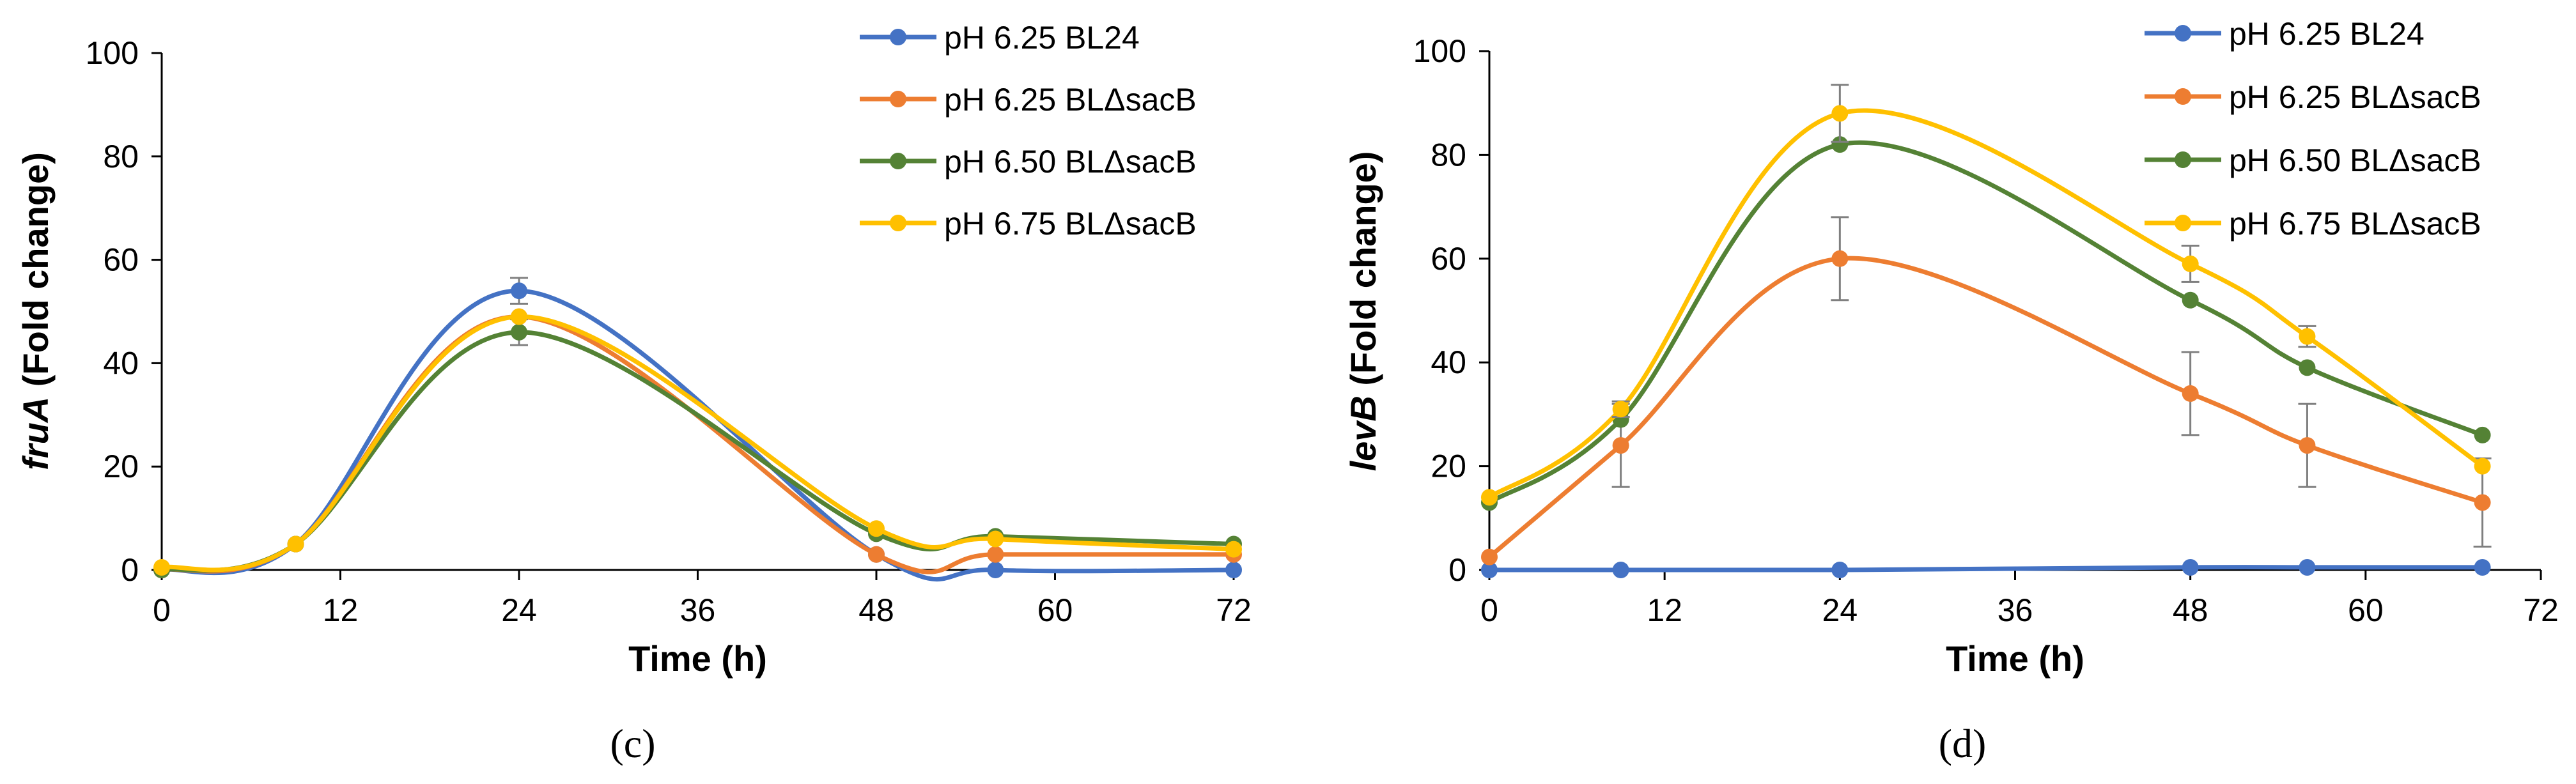  Describe the element at coordinates (1363, 273) in the screenshot. I see `y-axis-label-unit: (Fold change)` at that location.